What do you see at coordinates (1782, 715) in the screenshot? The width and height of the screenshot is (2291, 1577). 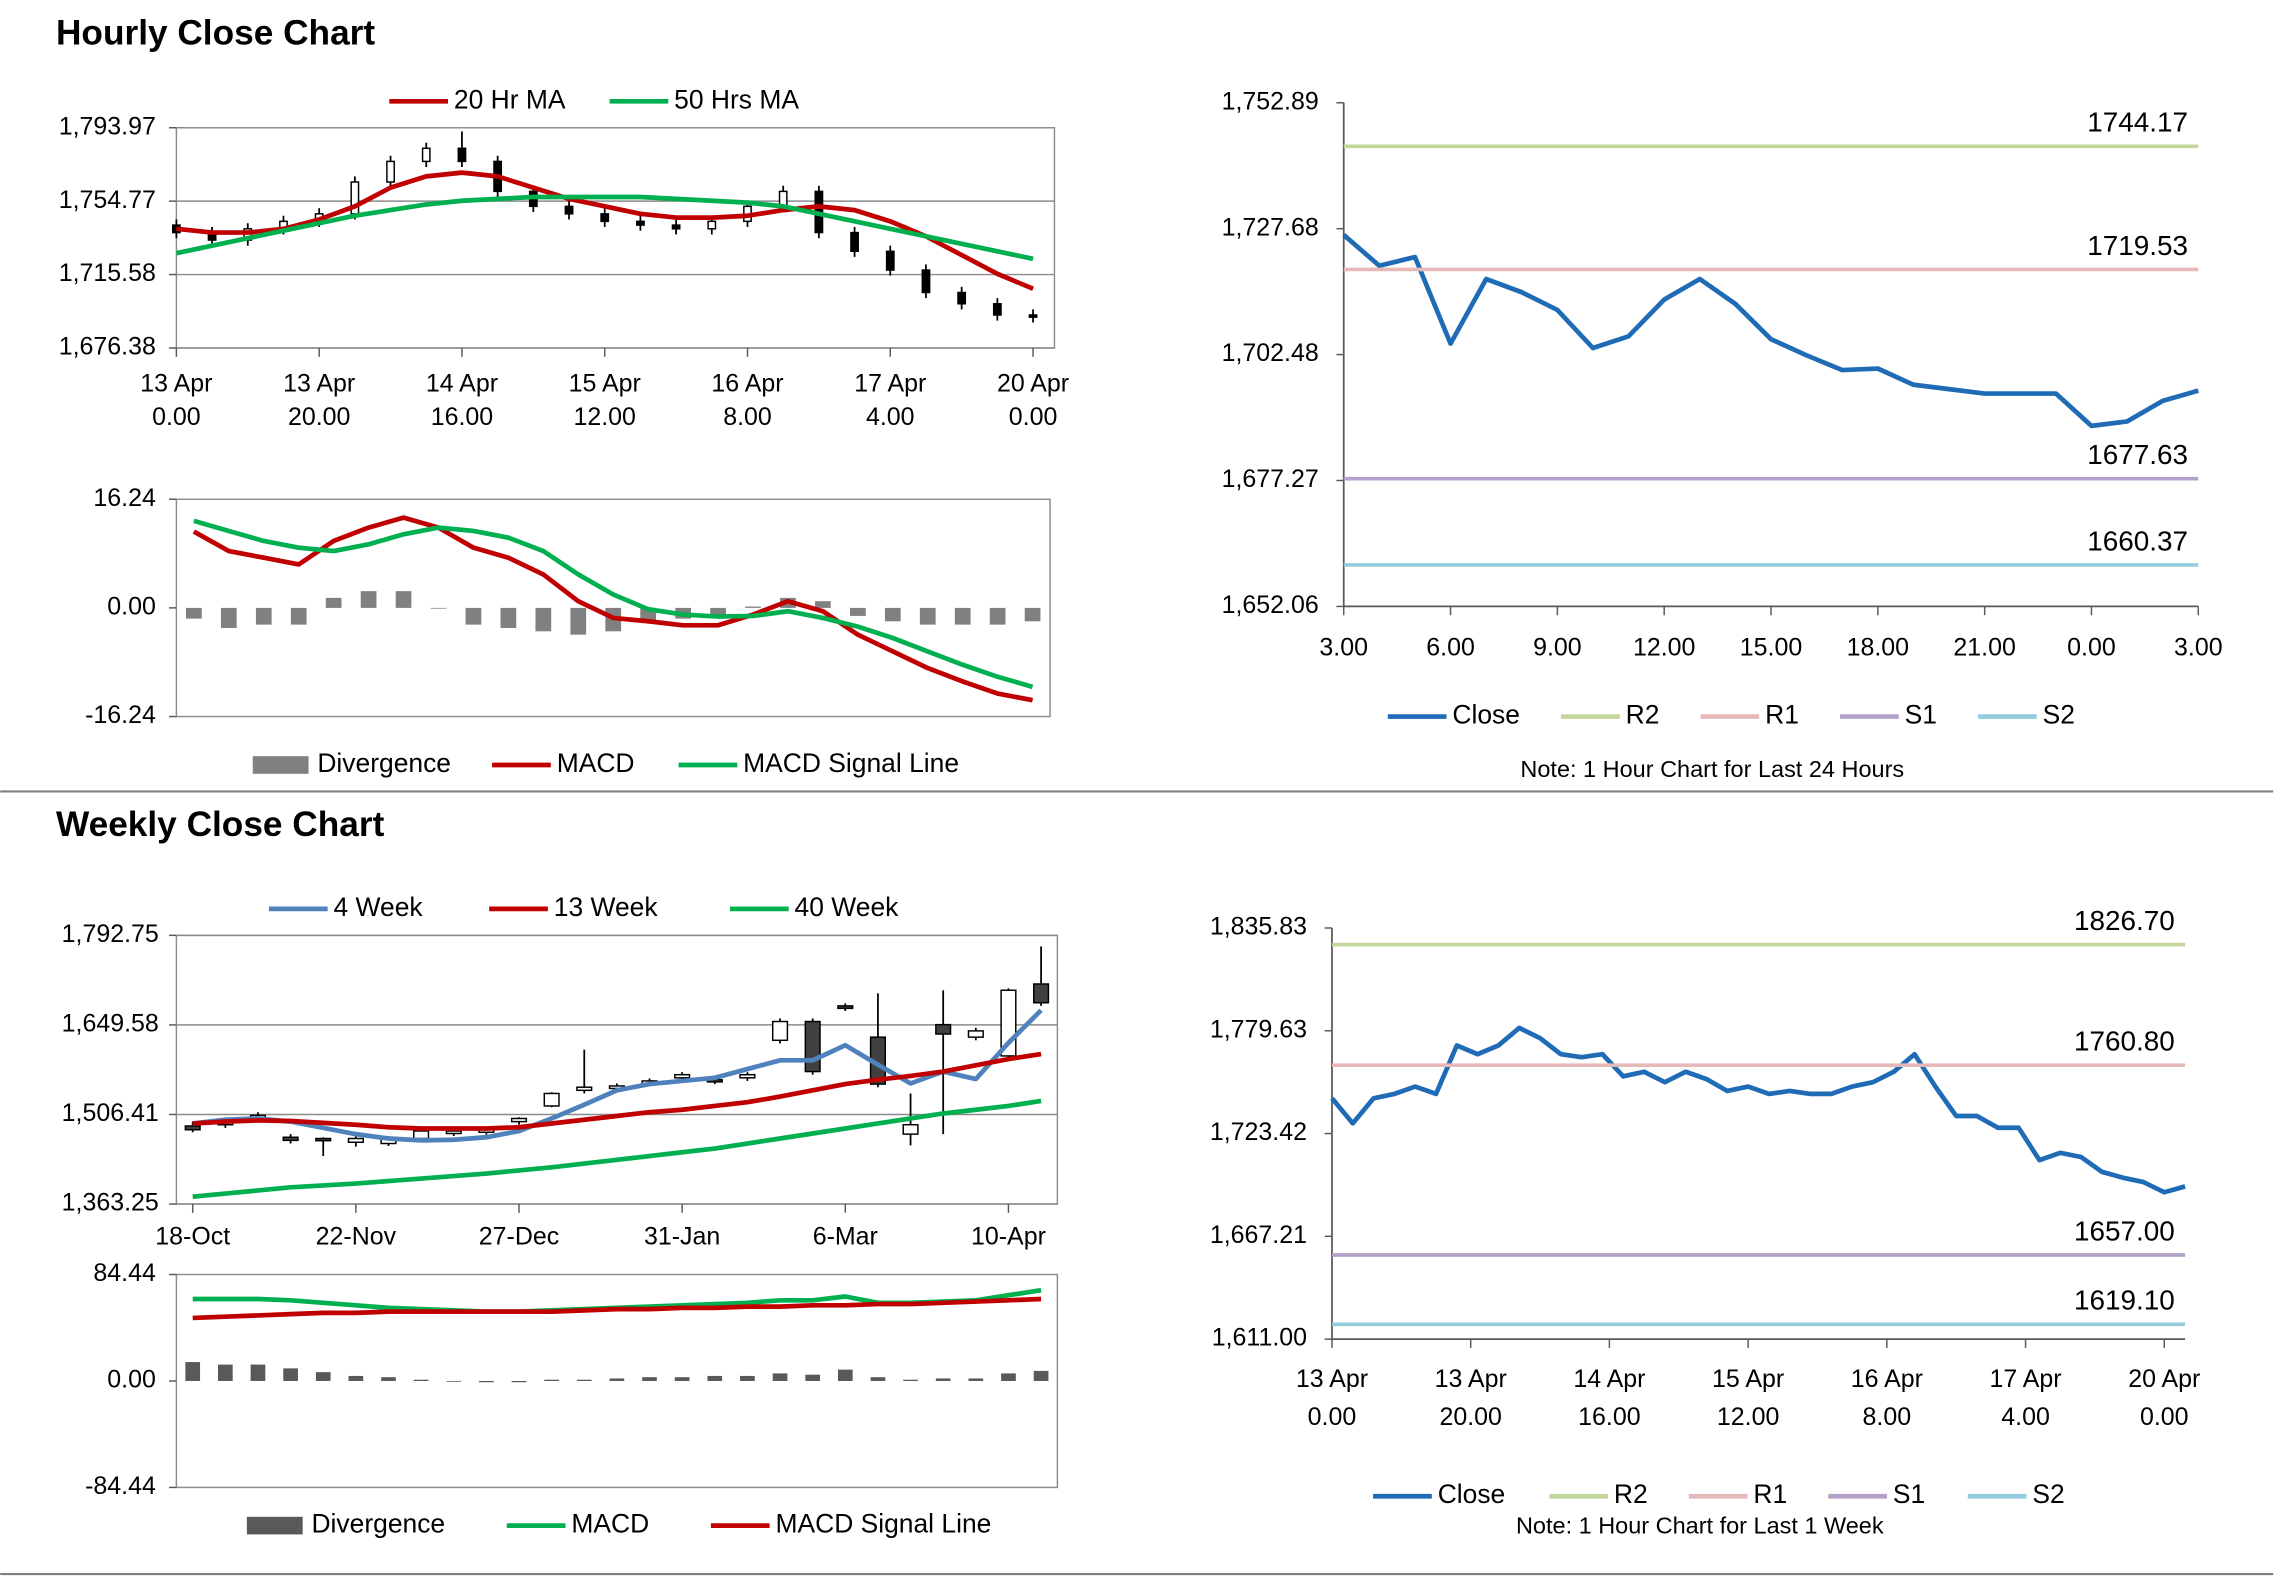 I see `legend-label: R1` at bounding box center [1782, 715].